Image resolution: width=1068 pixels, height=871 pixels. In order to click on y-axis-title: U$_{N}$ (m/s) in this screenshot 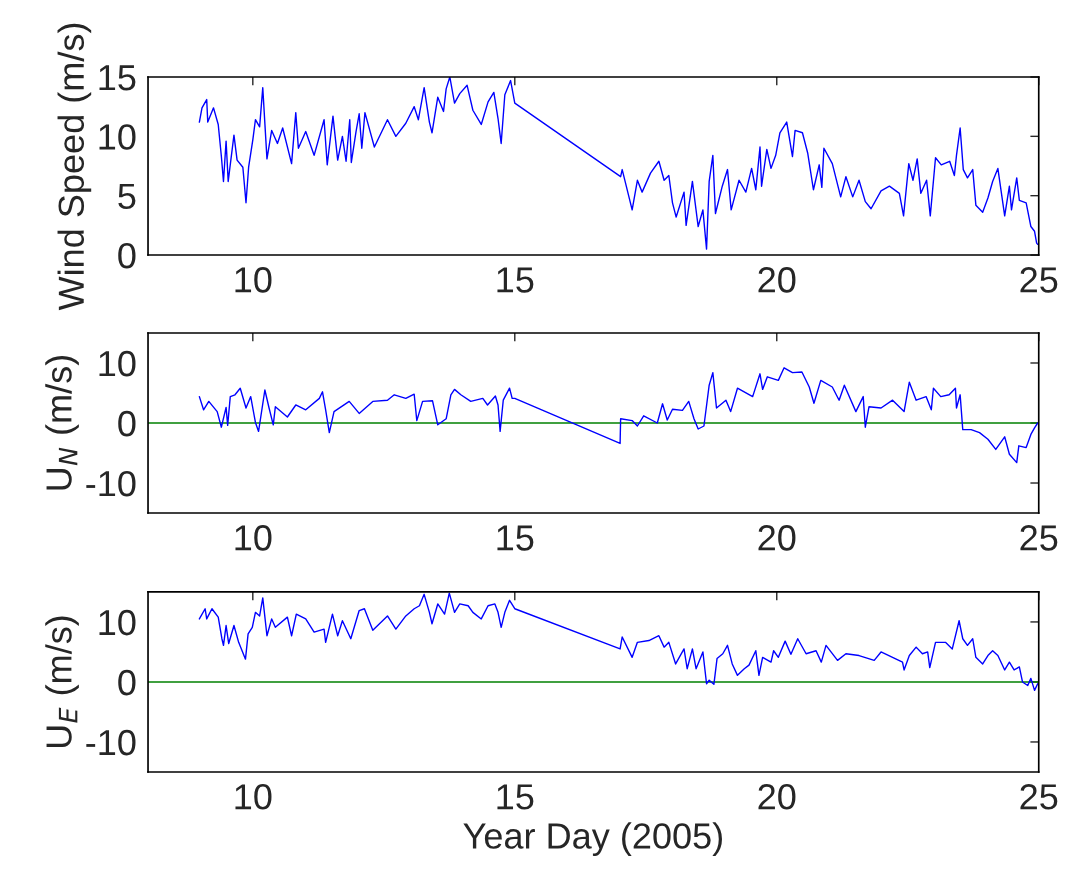, I will do `click(62, 423)`.